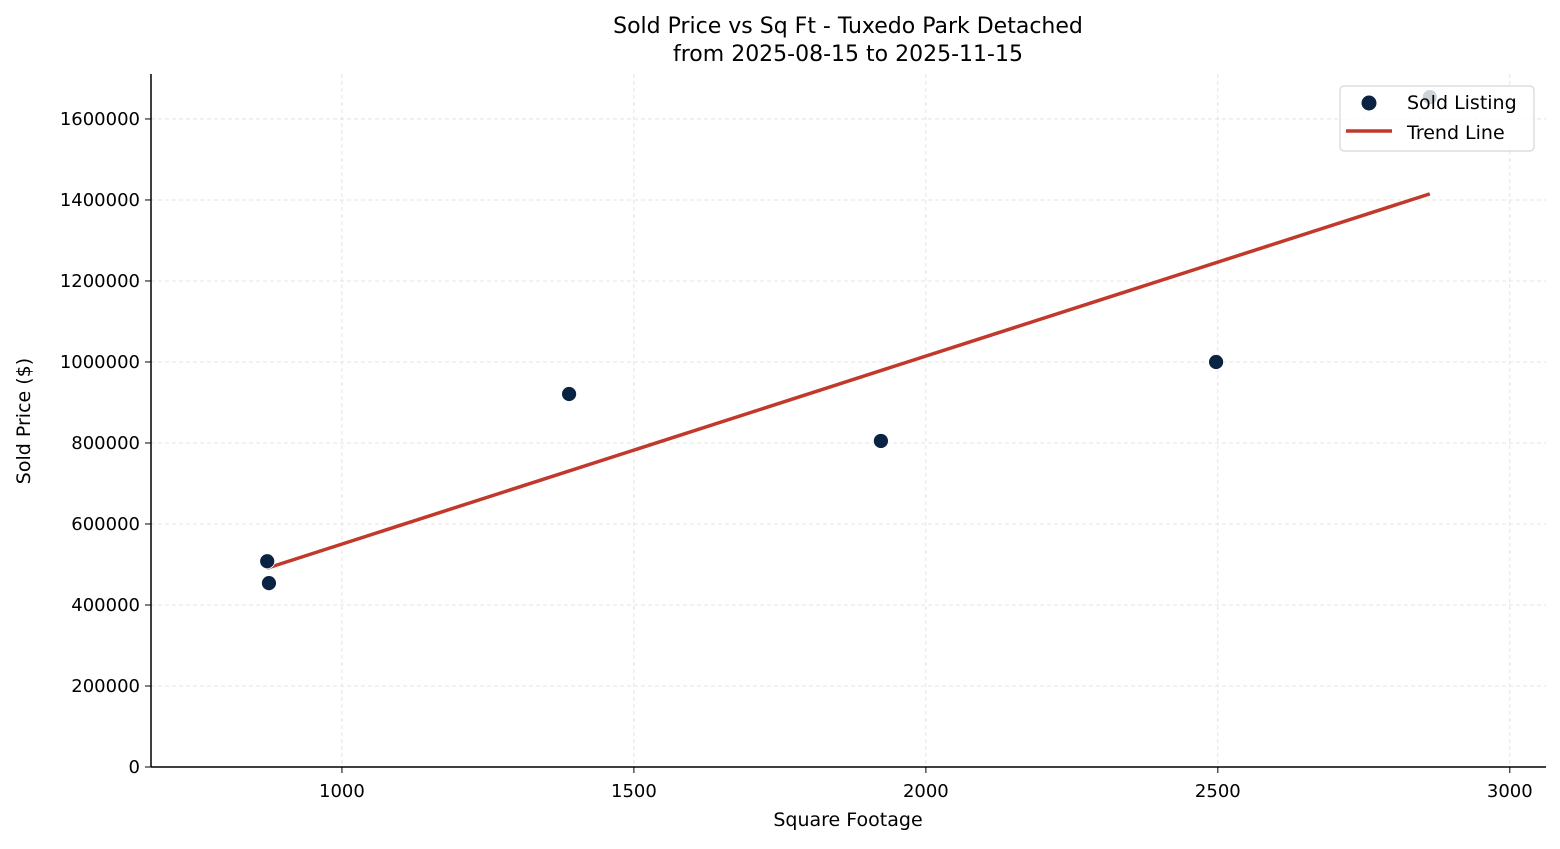 The image size is (1560, 849). What do you see at coordinates (926, 791) in the screenshot?
I see `x-tick-label: 2000` at bounding box center [926, 791].